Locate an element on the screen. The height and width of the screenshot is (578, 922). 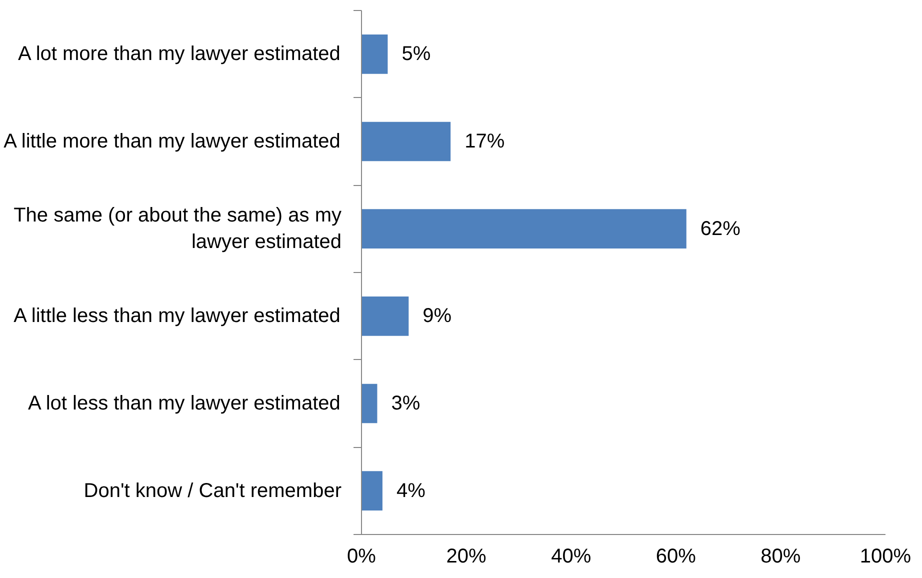
x-tick-label: 60% is located at coordinates (676, 557).